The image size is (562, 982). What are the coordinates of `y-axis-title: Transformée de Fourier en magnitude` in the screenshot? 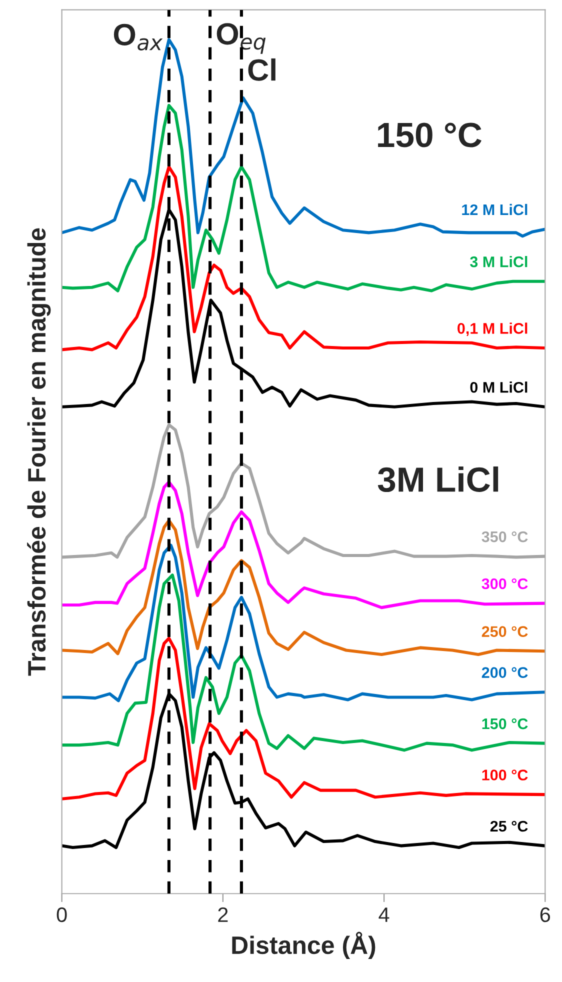 It's located at (39, 452).